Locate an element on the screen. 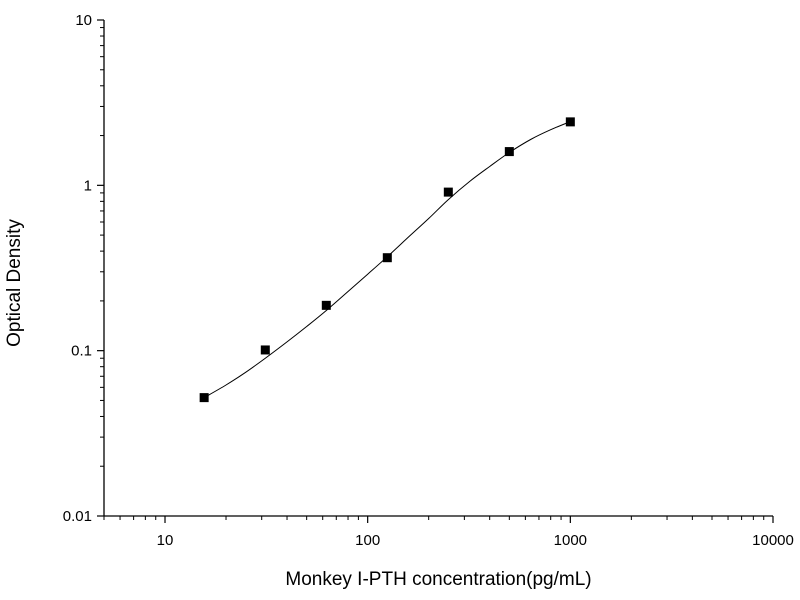 The height and width of the screenshot is (600, 800). x-tick-label: 1000 is located at coordinates (570, 540).